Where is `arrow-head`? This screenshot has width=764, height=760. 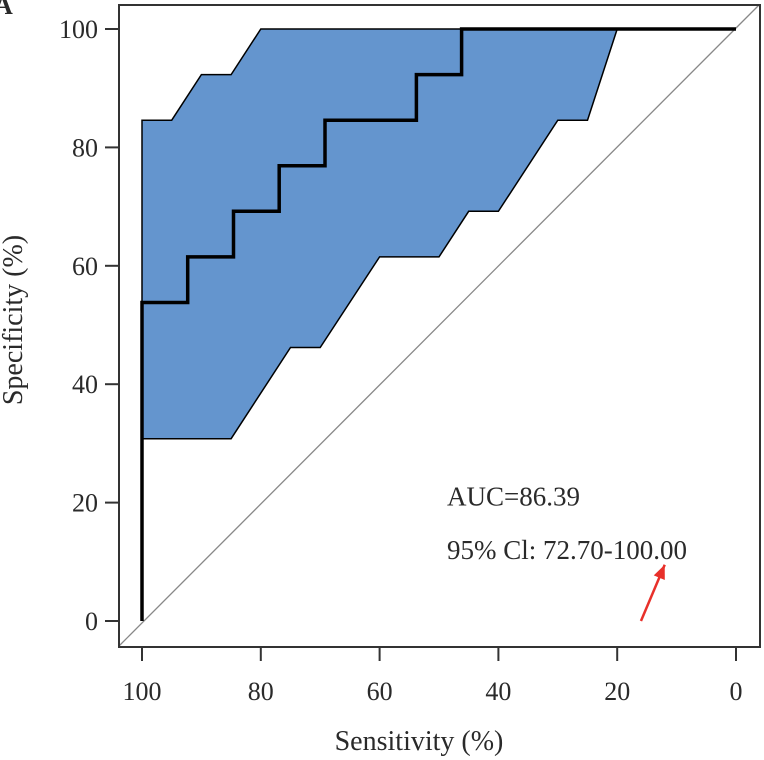
arrow-head is located at coordinates (659, 572).